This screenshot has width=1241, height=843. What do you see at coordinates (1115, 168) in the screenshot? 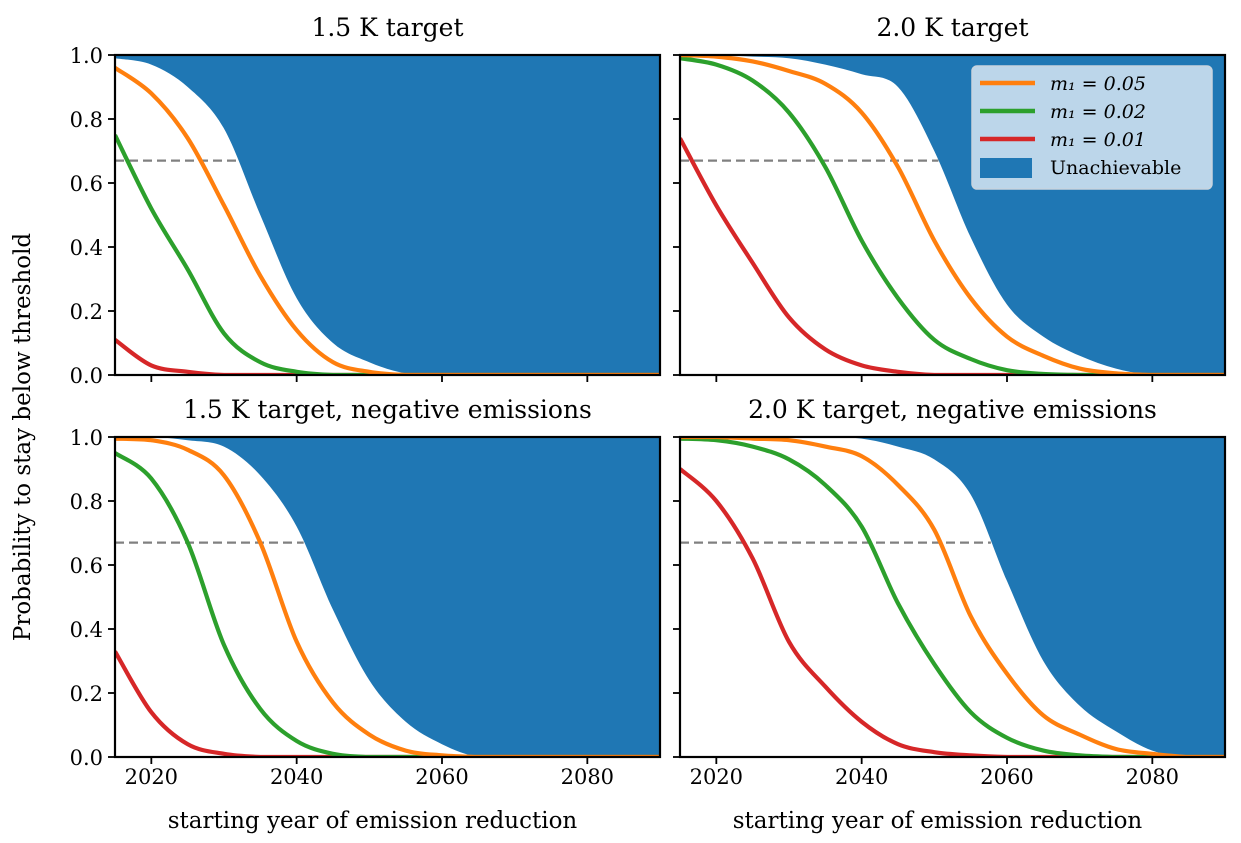
I see `legend-label: Unachievable` at bounding box center [1115, 168].